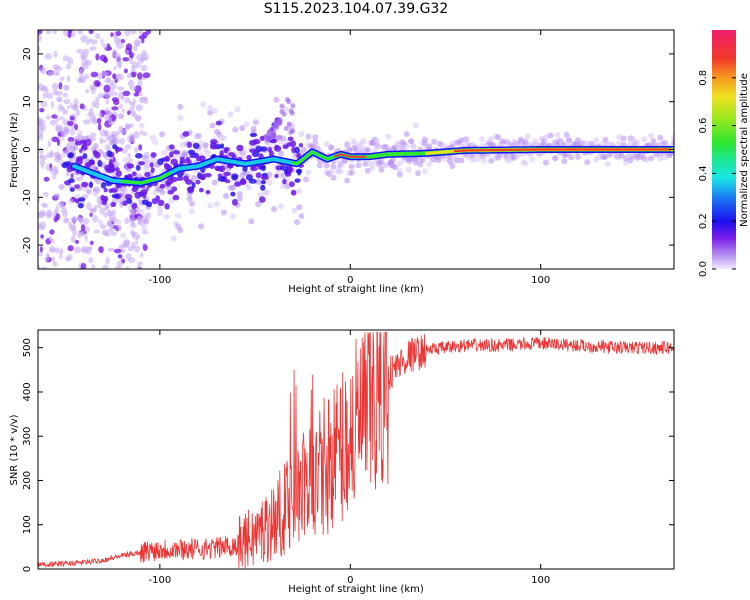 This screenshot has height=600, width=750. What do you see at coordinates (27, 347) in the screenshot?
I see `y-tick-label: 500` at bounding box center [27, 347].